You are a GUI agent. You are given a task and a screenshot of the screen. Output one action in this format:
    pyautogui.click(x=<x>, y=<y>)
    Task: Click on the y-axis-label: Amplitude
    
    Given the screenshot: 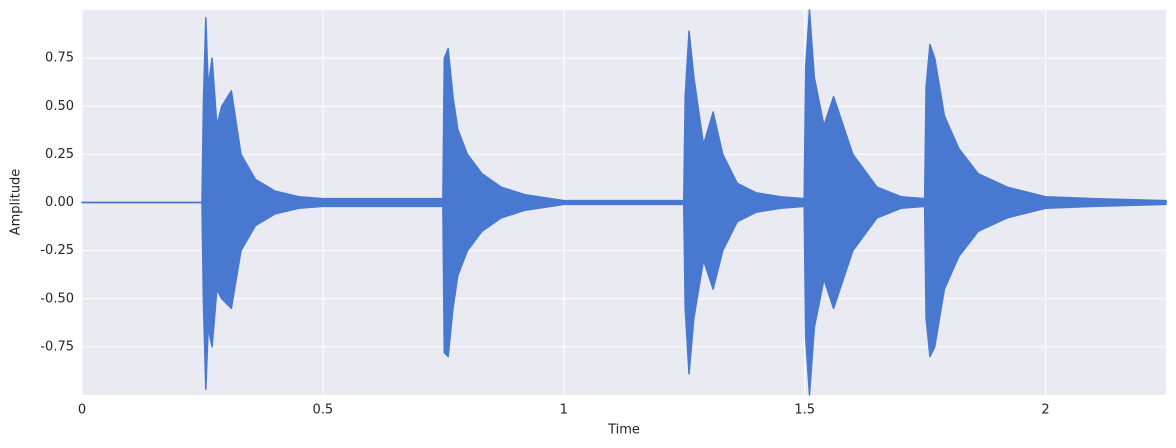 What is the action you would take?
    pyautogui.click(x=16, y=202)
    